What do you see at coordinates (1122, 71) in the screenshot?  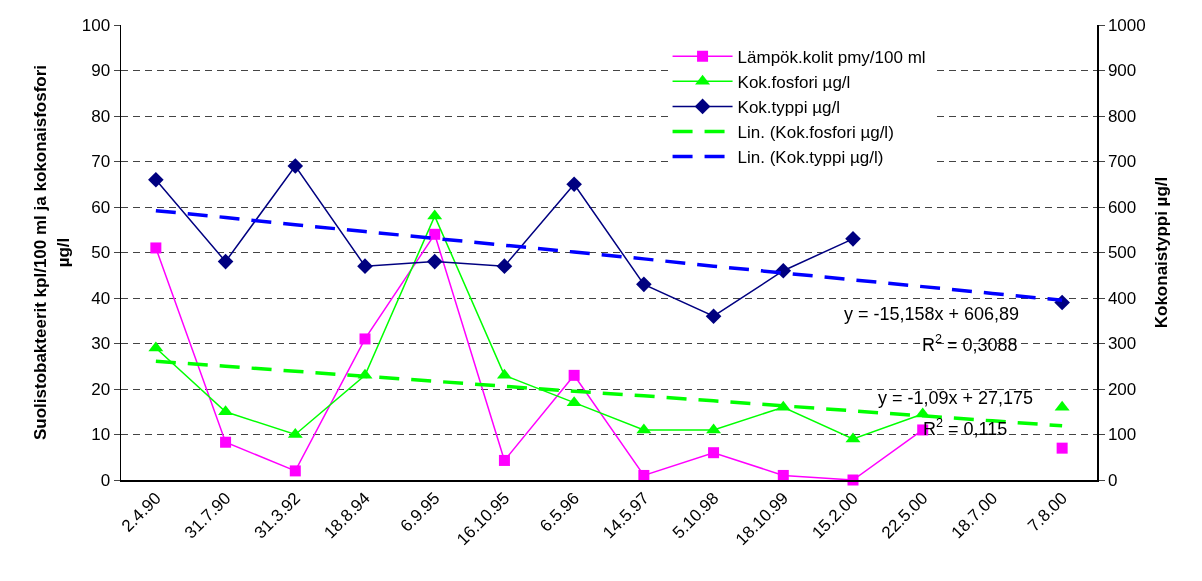 I see `y2-tick-label: 900` at bounding box center [1122, 71].